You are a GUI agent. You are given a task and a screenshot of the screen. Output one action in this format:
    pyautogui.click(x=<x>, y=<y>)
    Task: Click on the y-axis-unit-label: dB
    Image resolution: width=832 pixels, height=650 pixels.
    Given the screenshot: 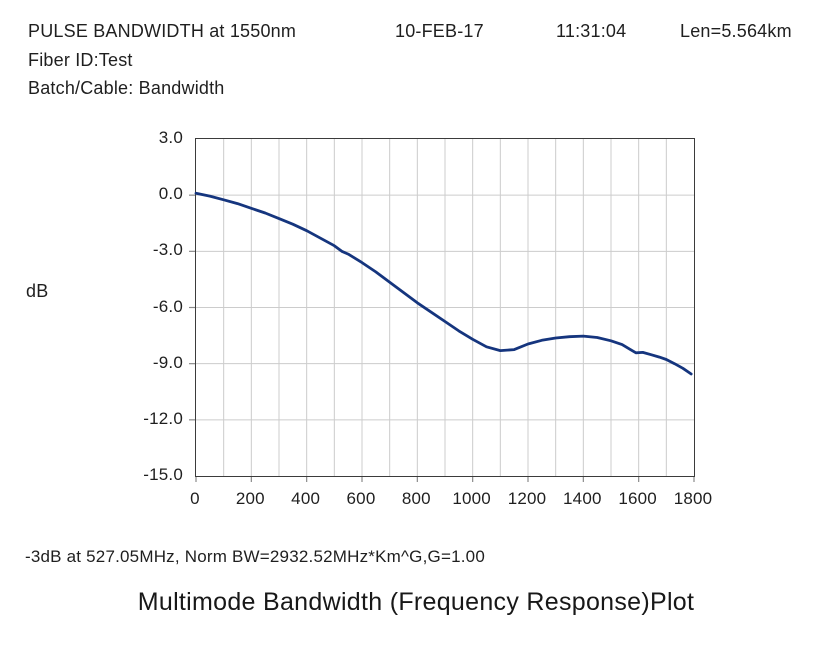 What is the action you would take?
    pyautogui.click(x=37, y=291)
    